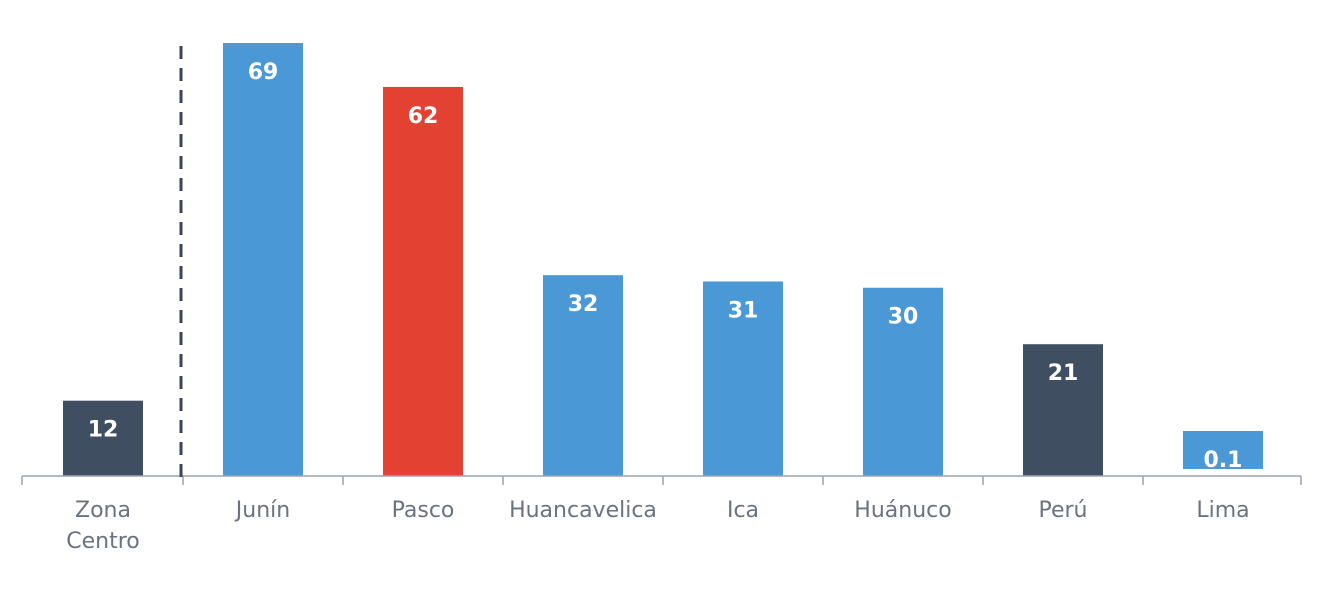 The width and height of the screenshot is (1333, 601). I want to click on value-label-ica: 31, so click(743, 310).